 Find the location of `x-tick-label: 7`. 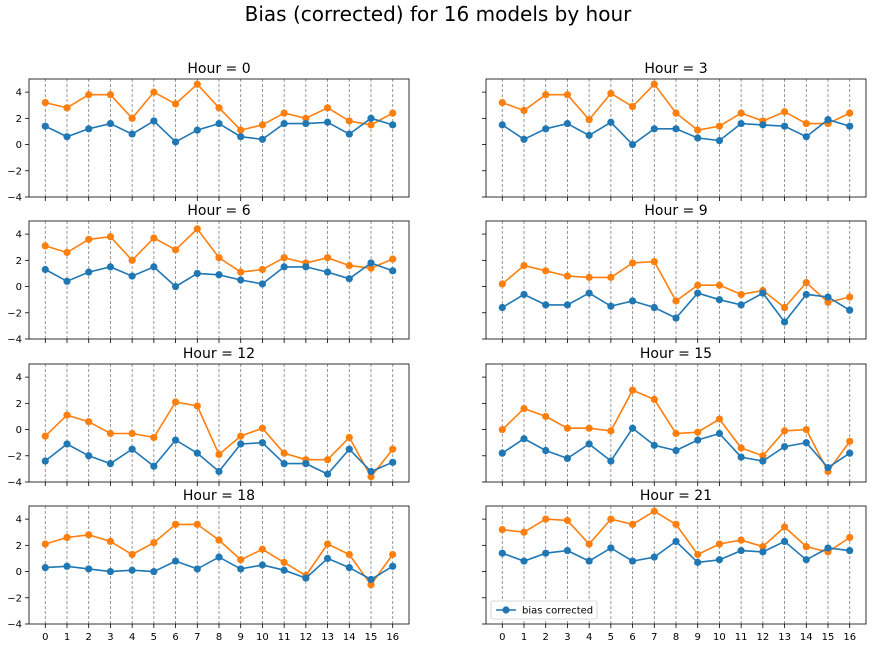

x-tick-label: 7 is located at coordinates (654, 637).